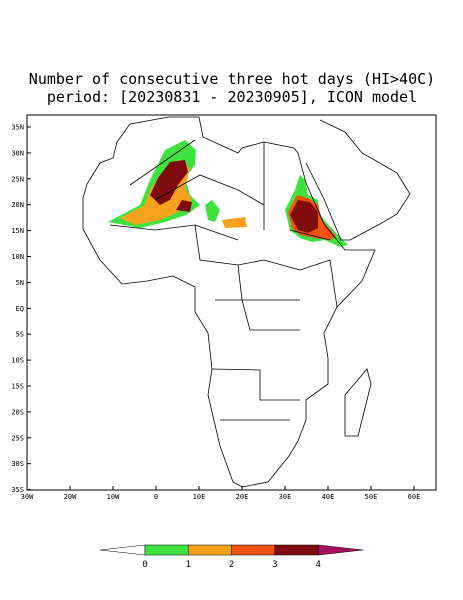 The height and width of the screenshot is (600, 463). I want to click on lon-label: 0, so click(156, 497).